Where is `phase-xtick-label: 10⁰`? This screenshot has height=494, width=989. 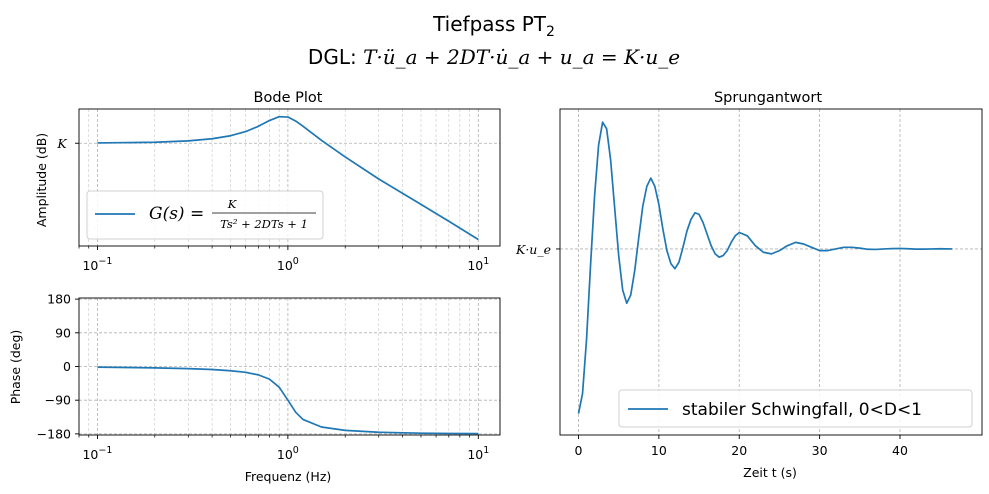
phase-xtick-label: 10⁰ is located at coordinates (288, 453).